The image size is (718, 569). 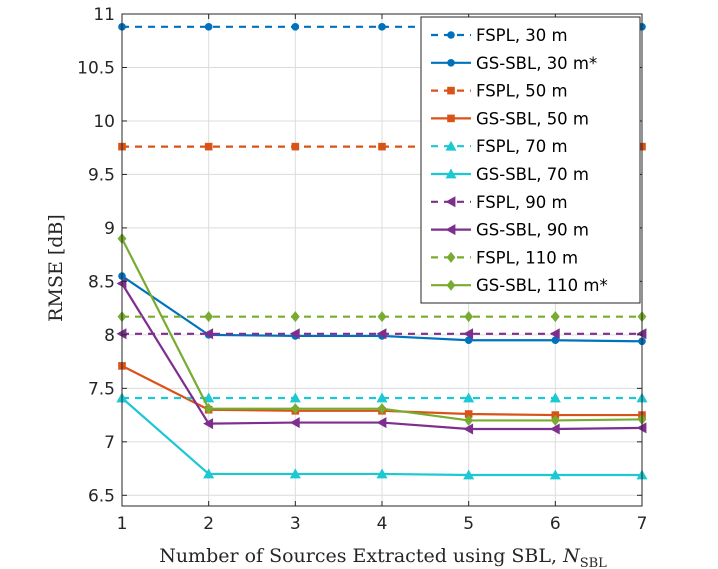 What do you see at coordinates (542, 285) in the screenshot?
I see `legend-label: GS-SBL, 110 m*` at bounding box center [542, 285].